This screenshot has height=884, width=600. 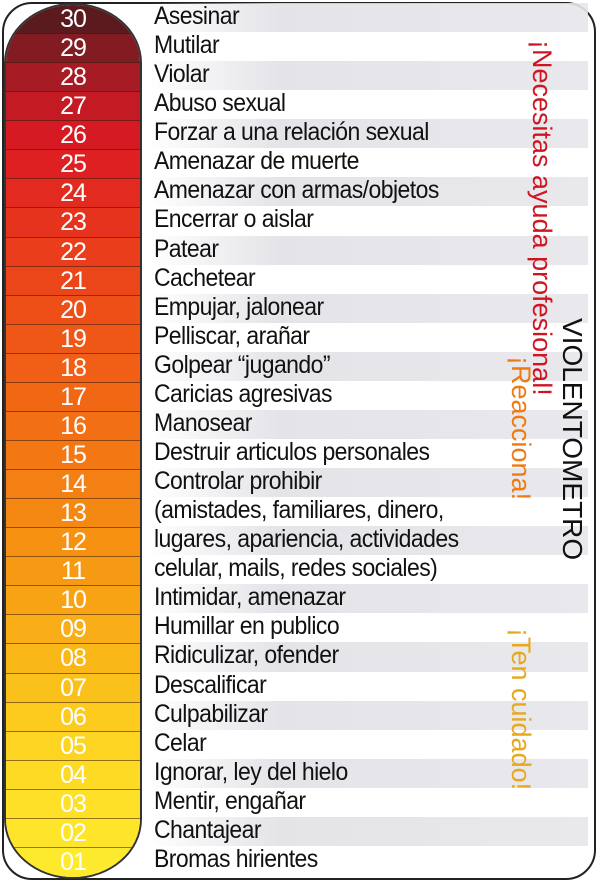 I want to click on level-07: 07, so click(x=73, y=688).